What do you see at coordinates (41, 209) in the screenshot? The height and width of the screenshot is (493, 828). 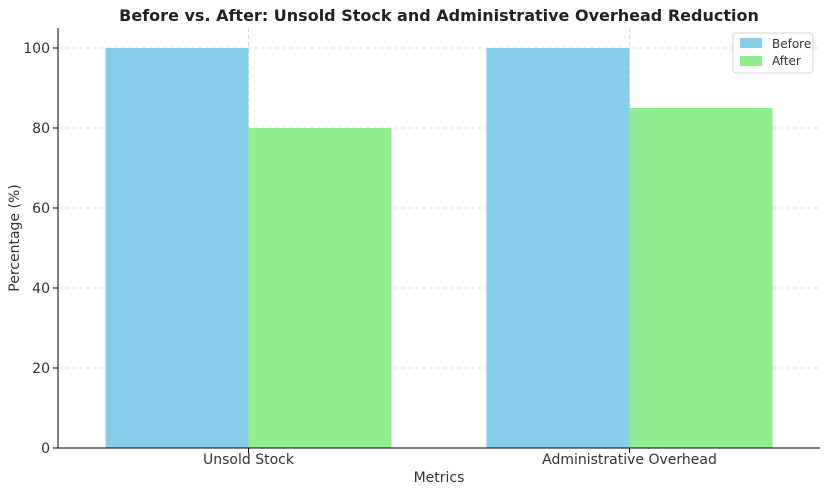 I see `y-tick-label: 60` at bounding box center [41, 209].